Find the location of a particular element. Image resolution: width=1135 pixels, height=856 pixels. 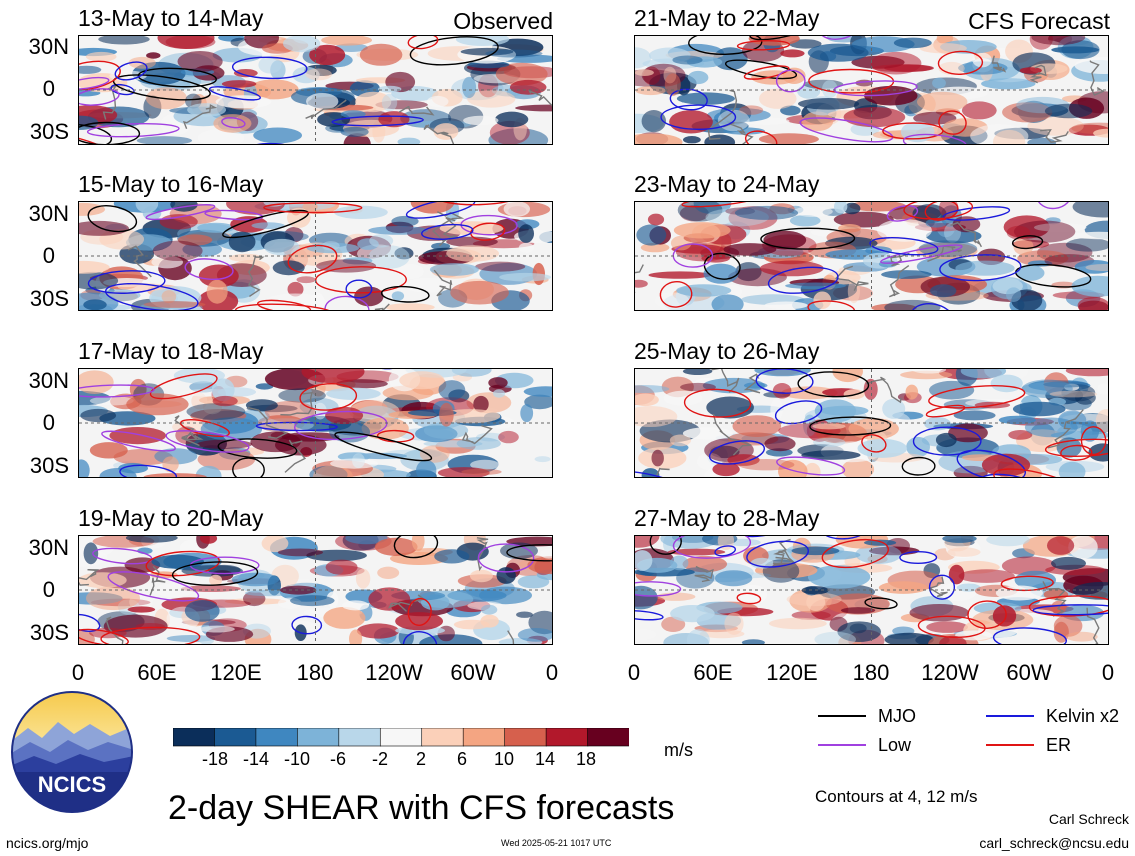

panel-title-8: 27-May to 28-May is located at coordinates (727, 518).